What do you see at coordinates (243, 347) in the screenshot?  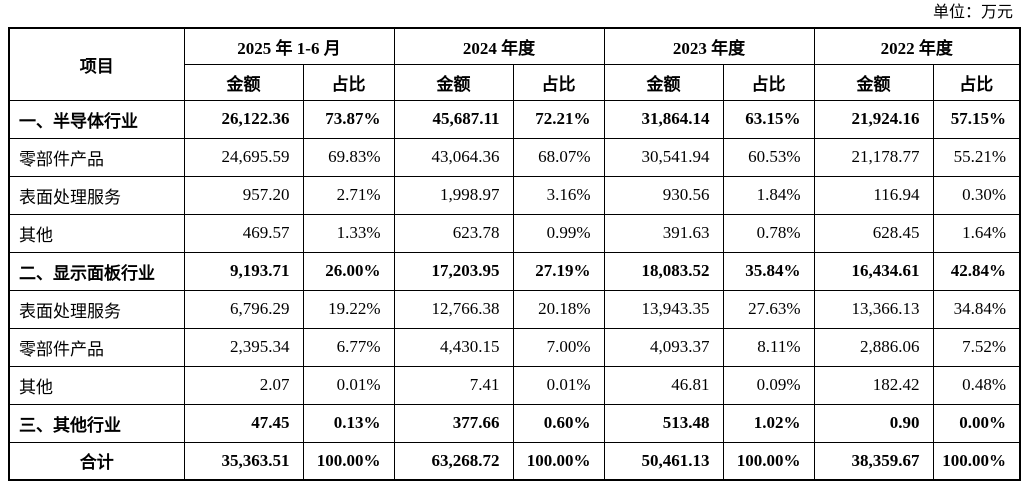 I see `amount-cell: 2,395.34` at bounding box center [243, 347].